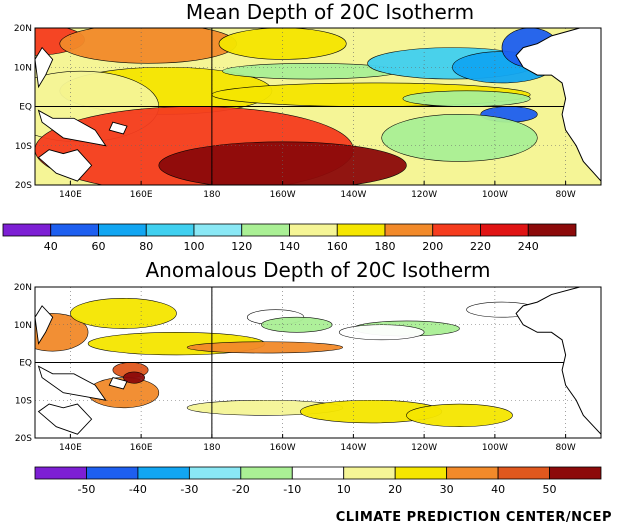 This screenshot has width=622, height=525. I want to click on chart-title-anomaly: Anomalous Depth of 20C Isotherm, so click(318, 270).